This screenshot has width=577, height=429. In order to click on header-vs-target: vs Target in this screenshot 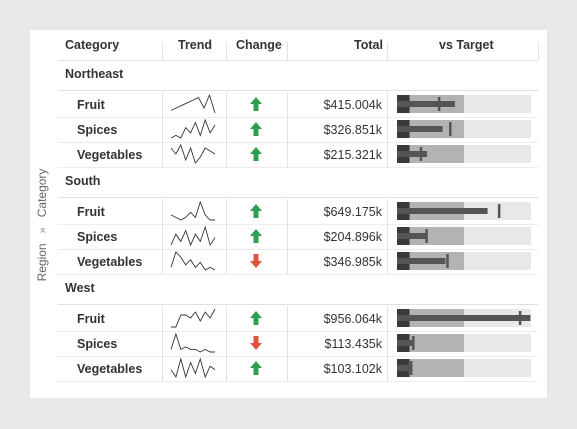, I will do `click(466, 45)`.